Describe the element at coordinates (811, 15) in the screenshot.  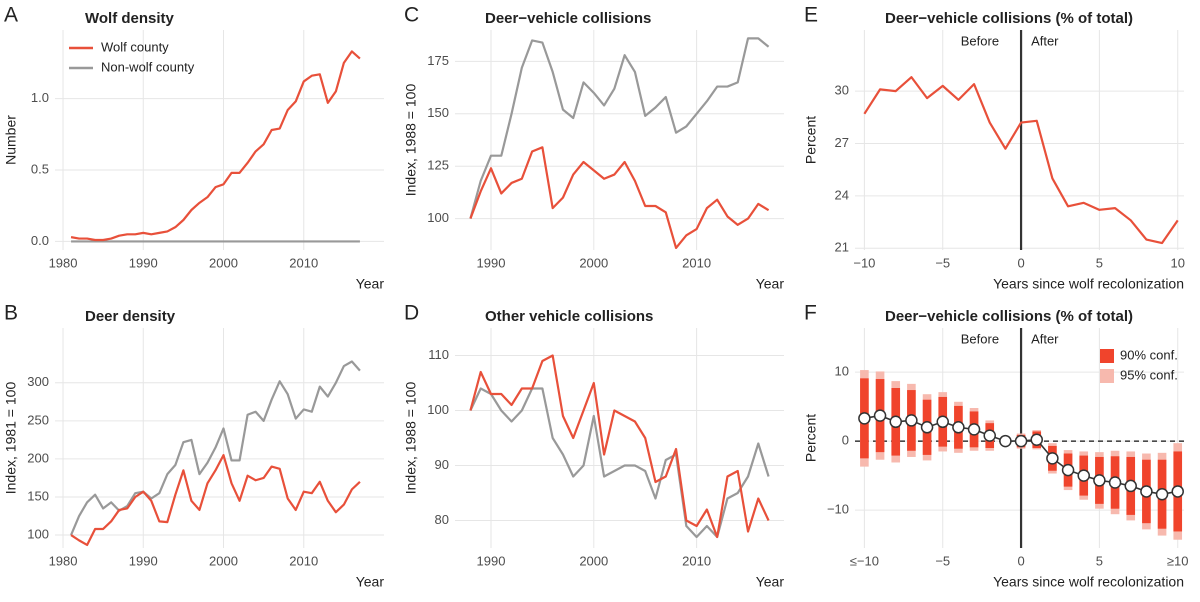
I see `panel-letter: E` at that location.